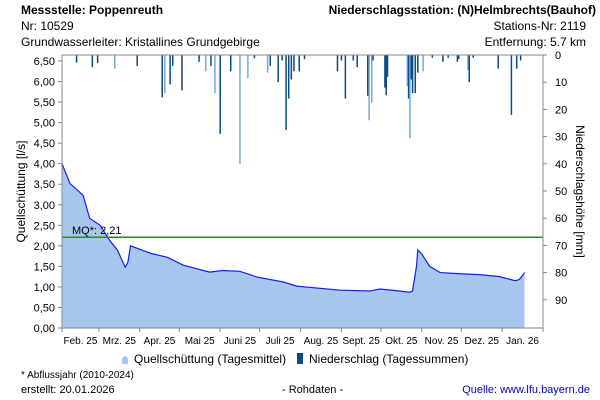 This screenshot has height=400, width=600. Describe the element at coordinates (97, 231) in the screenshot. I see `mq-label: MQ*: 2,21` at that location.